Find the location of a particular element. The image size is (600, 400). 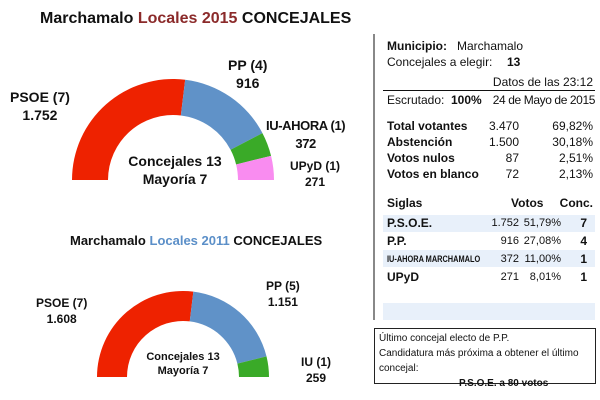

stat-value: 72 is located at coordinates (512, 174).